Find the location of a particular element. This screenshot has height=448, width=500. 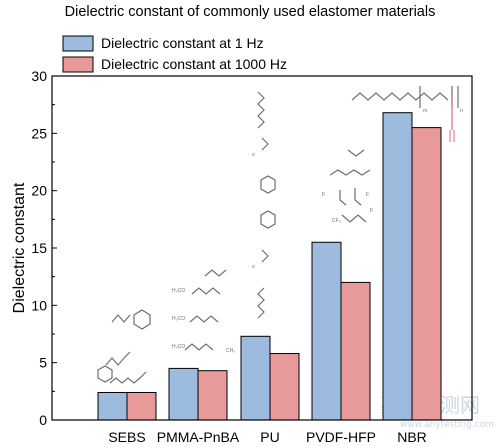

y-tick-label: 30 is located at coordinates (39, 76).